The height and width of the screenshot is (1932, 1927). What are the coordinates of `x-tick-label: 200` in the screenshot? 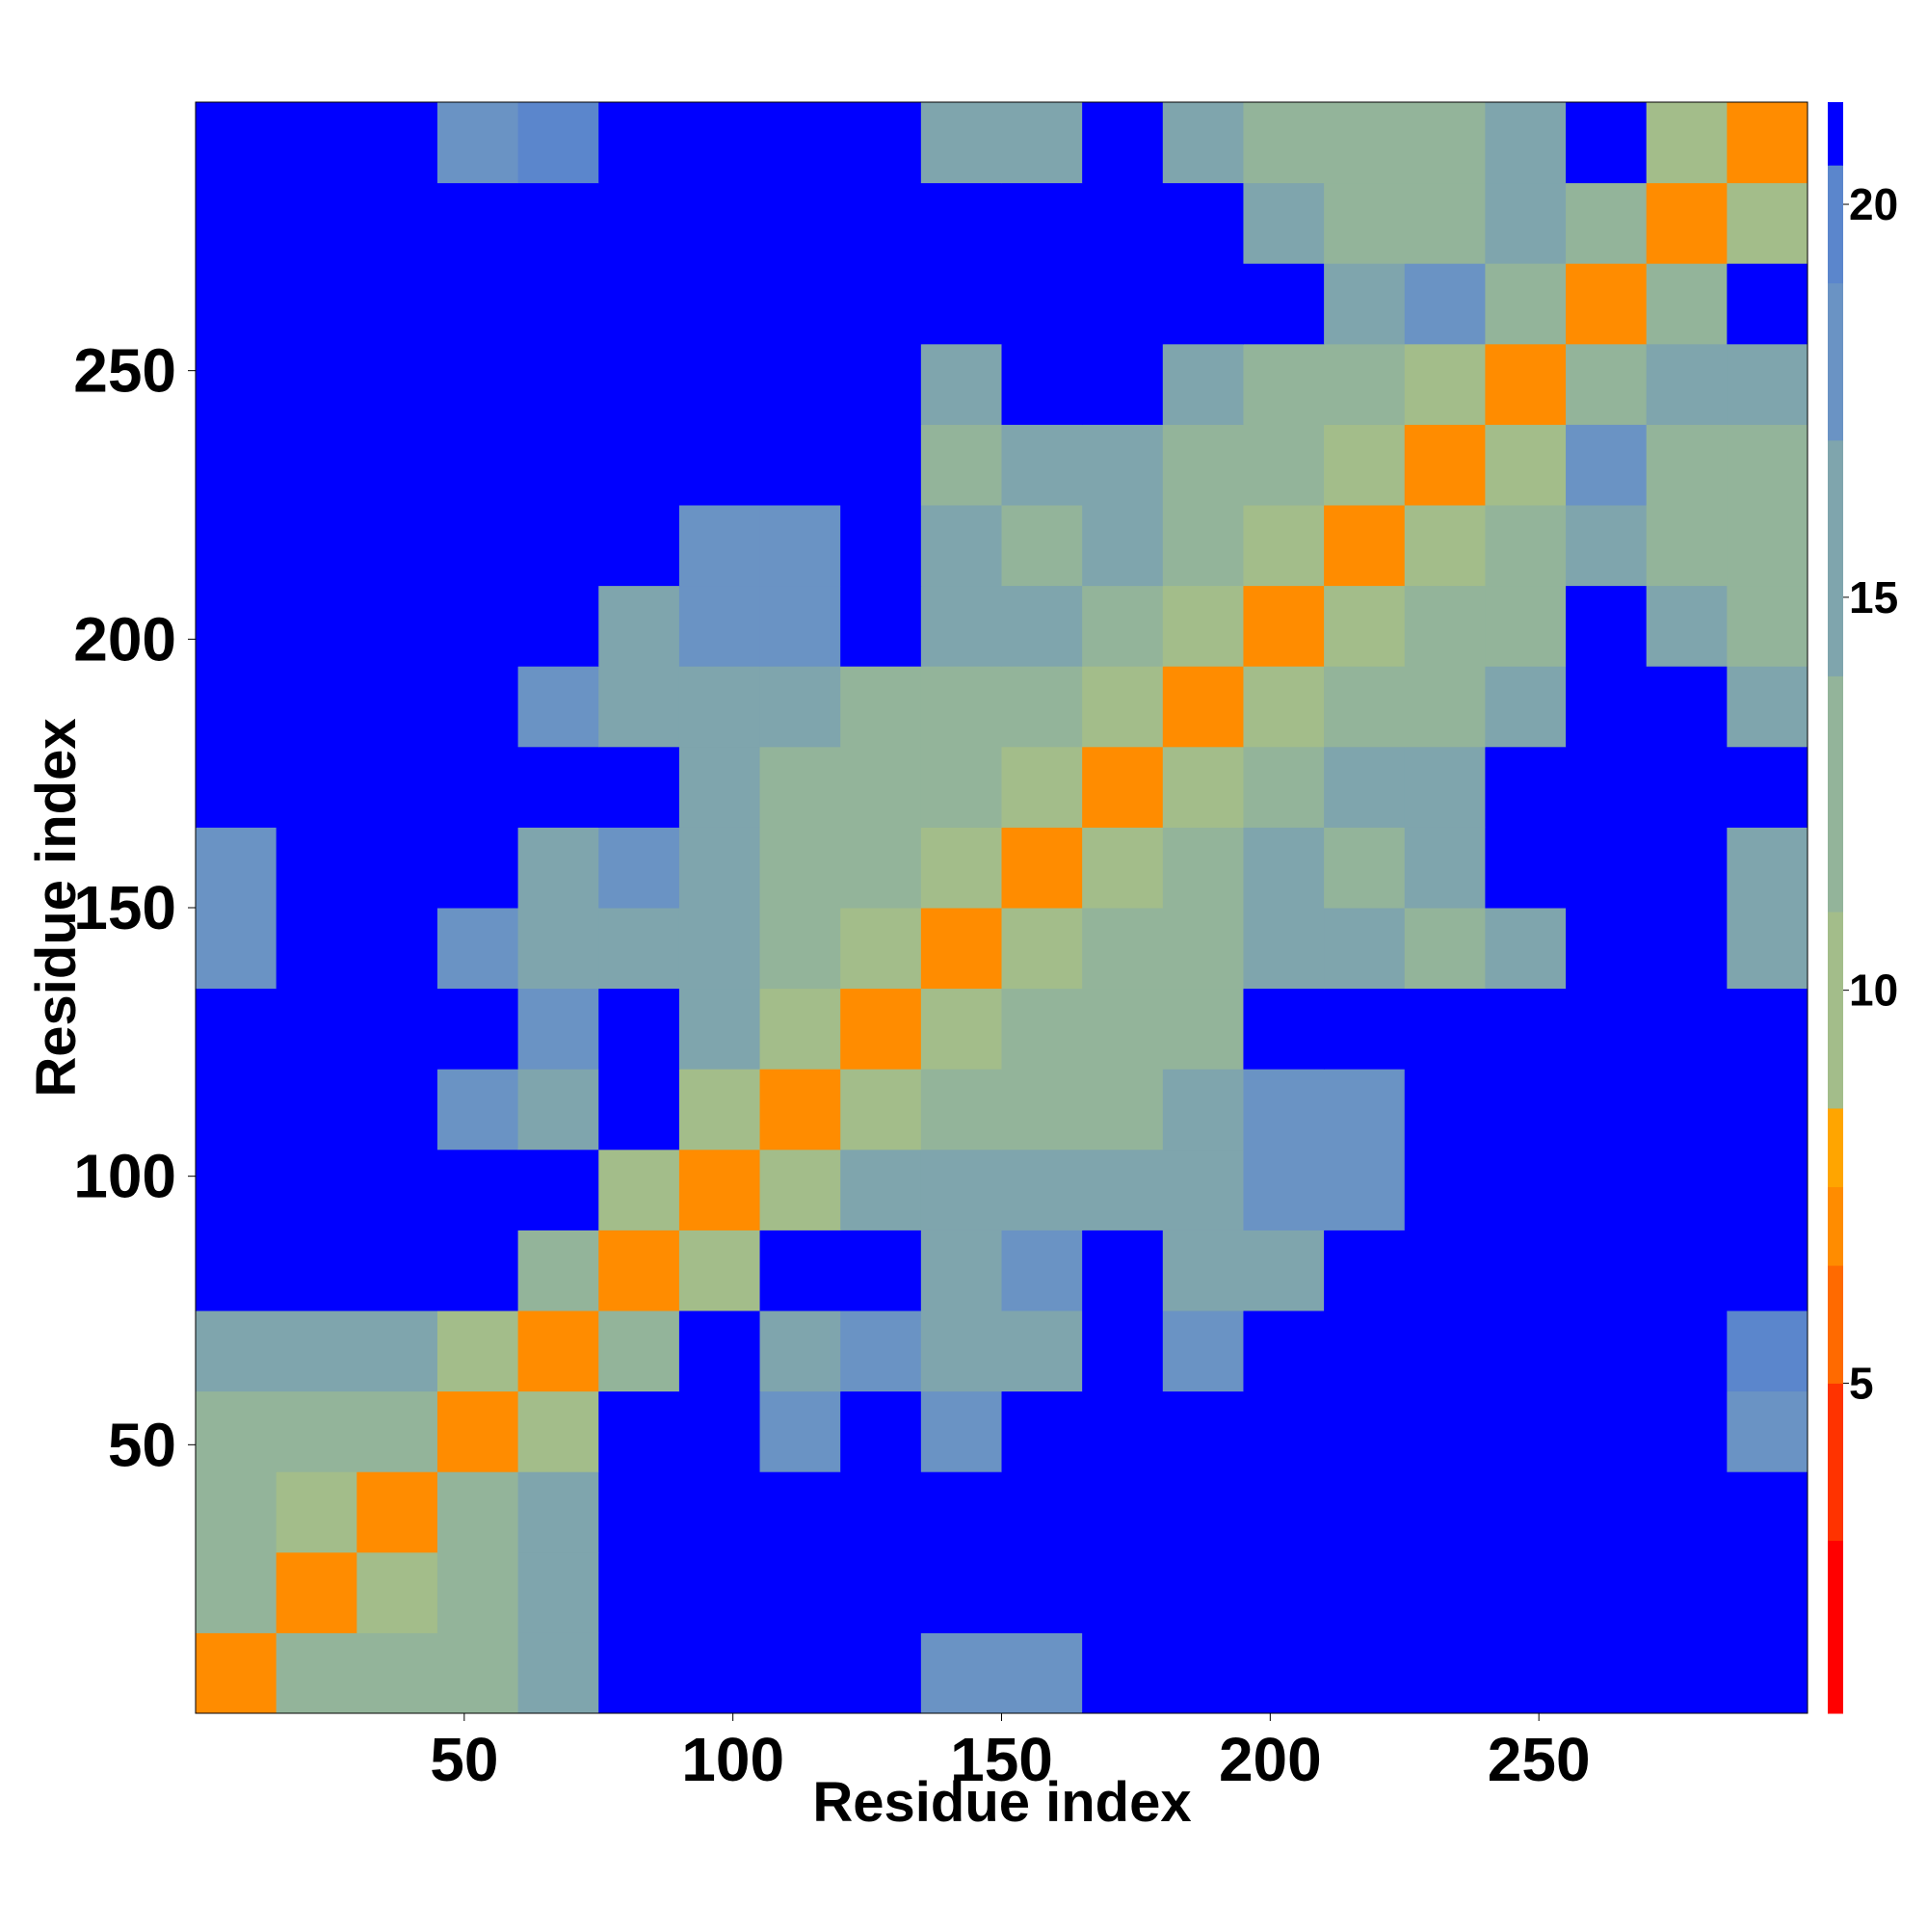 It's located at (1270, 1759).